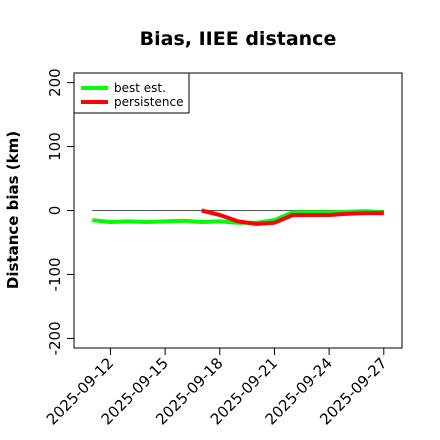 The image size is (440, 440). Describe the element at coordinates (55, 211) in the screenshot. I see `y-tick-label: 0` at that location.